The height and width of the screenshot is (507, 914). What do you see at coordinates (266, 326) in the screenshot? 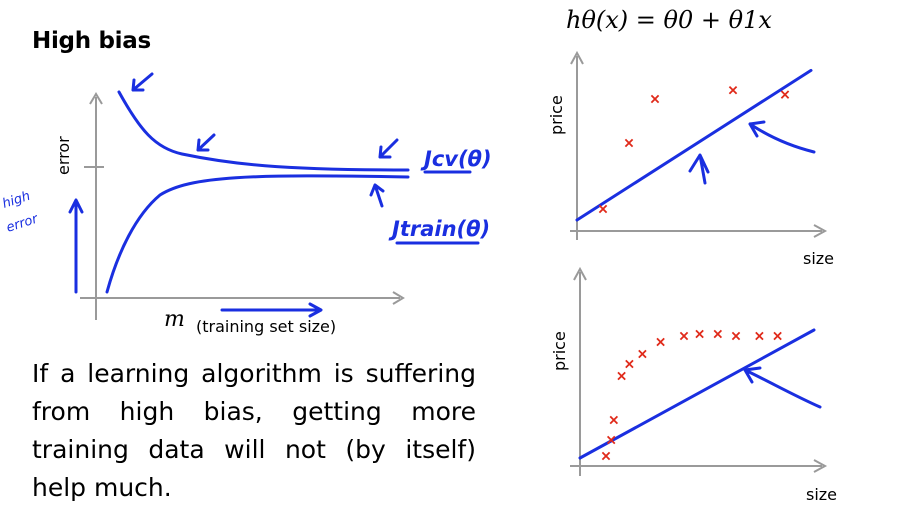
I see `lc-x-axis-label: (training set size)` at bounding box center [266, 326].